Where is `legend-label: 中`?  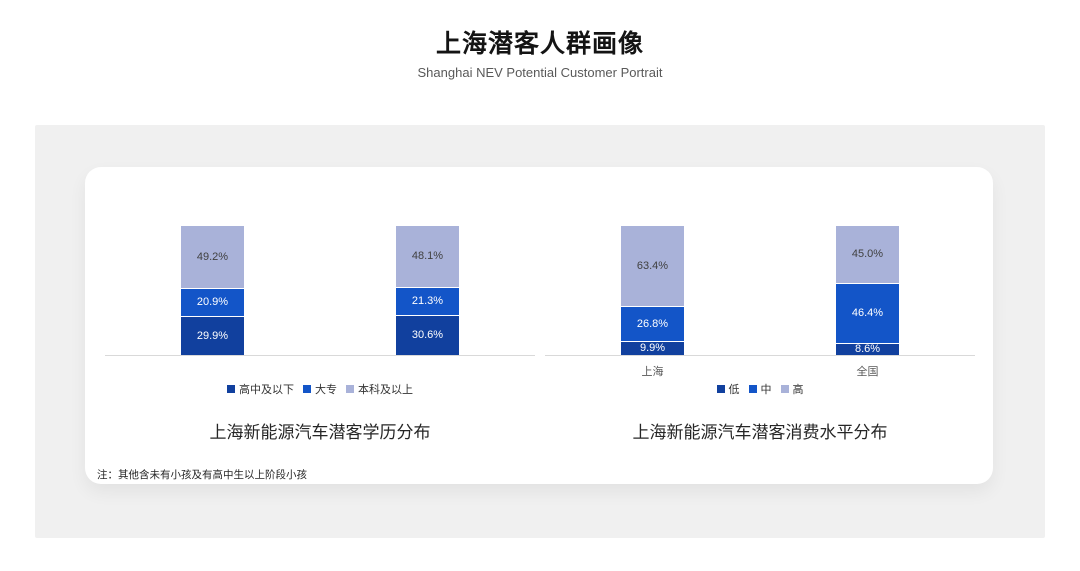 legend-label: 中 is located at coordinates (766, 390).